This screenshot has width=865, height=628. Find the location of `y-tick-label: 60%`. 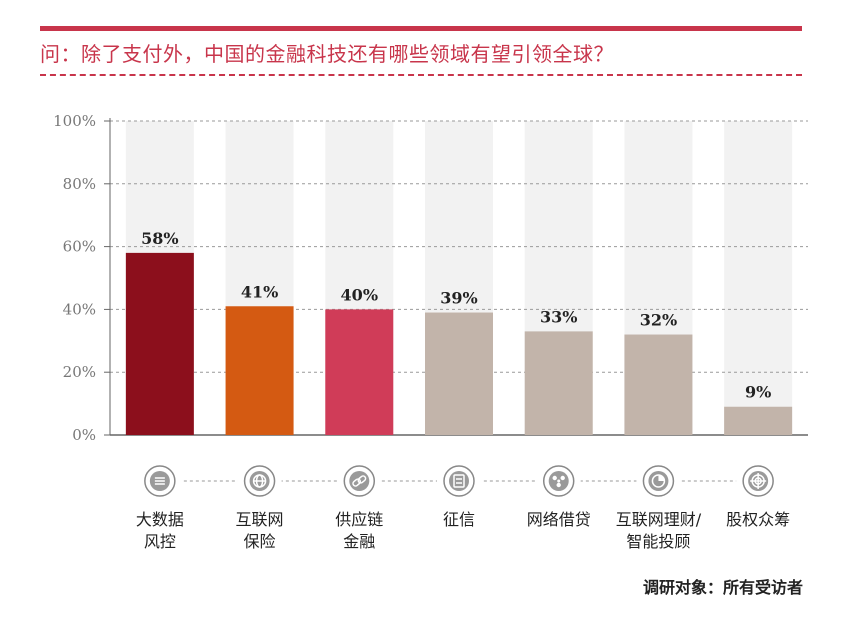

y-tick-label: 60% is located at coordinates (79, 247).